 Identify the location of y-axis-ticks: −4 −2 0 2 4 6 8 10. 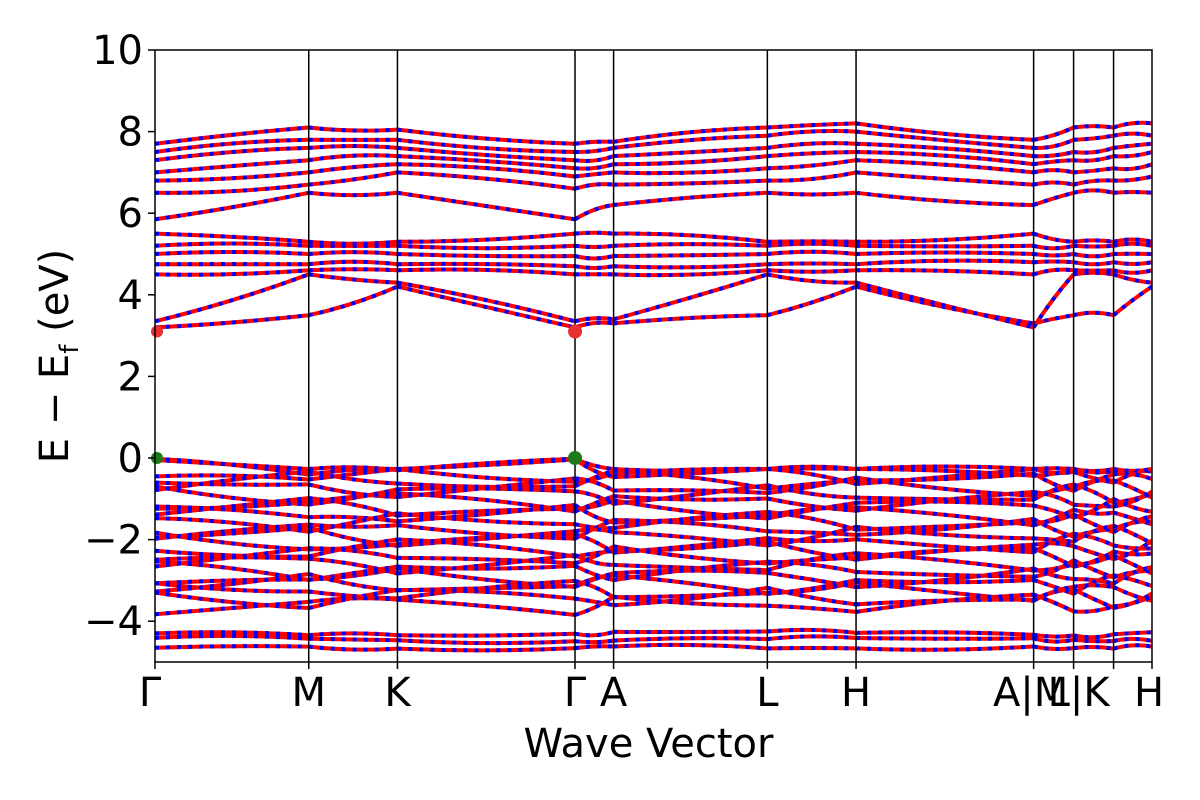
(119, 336).